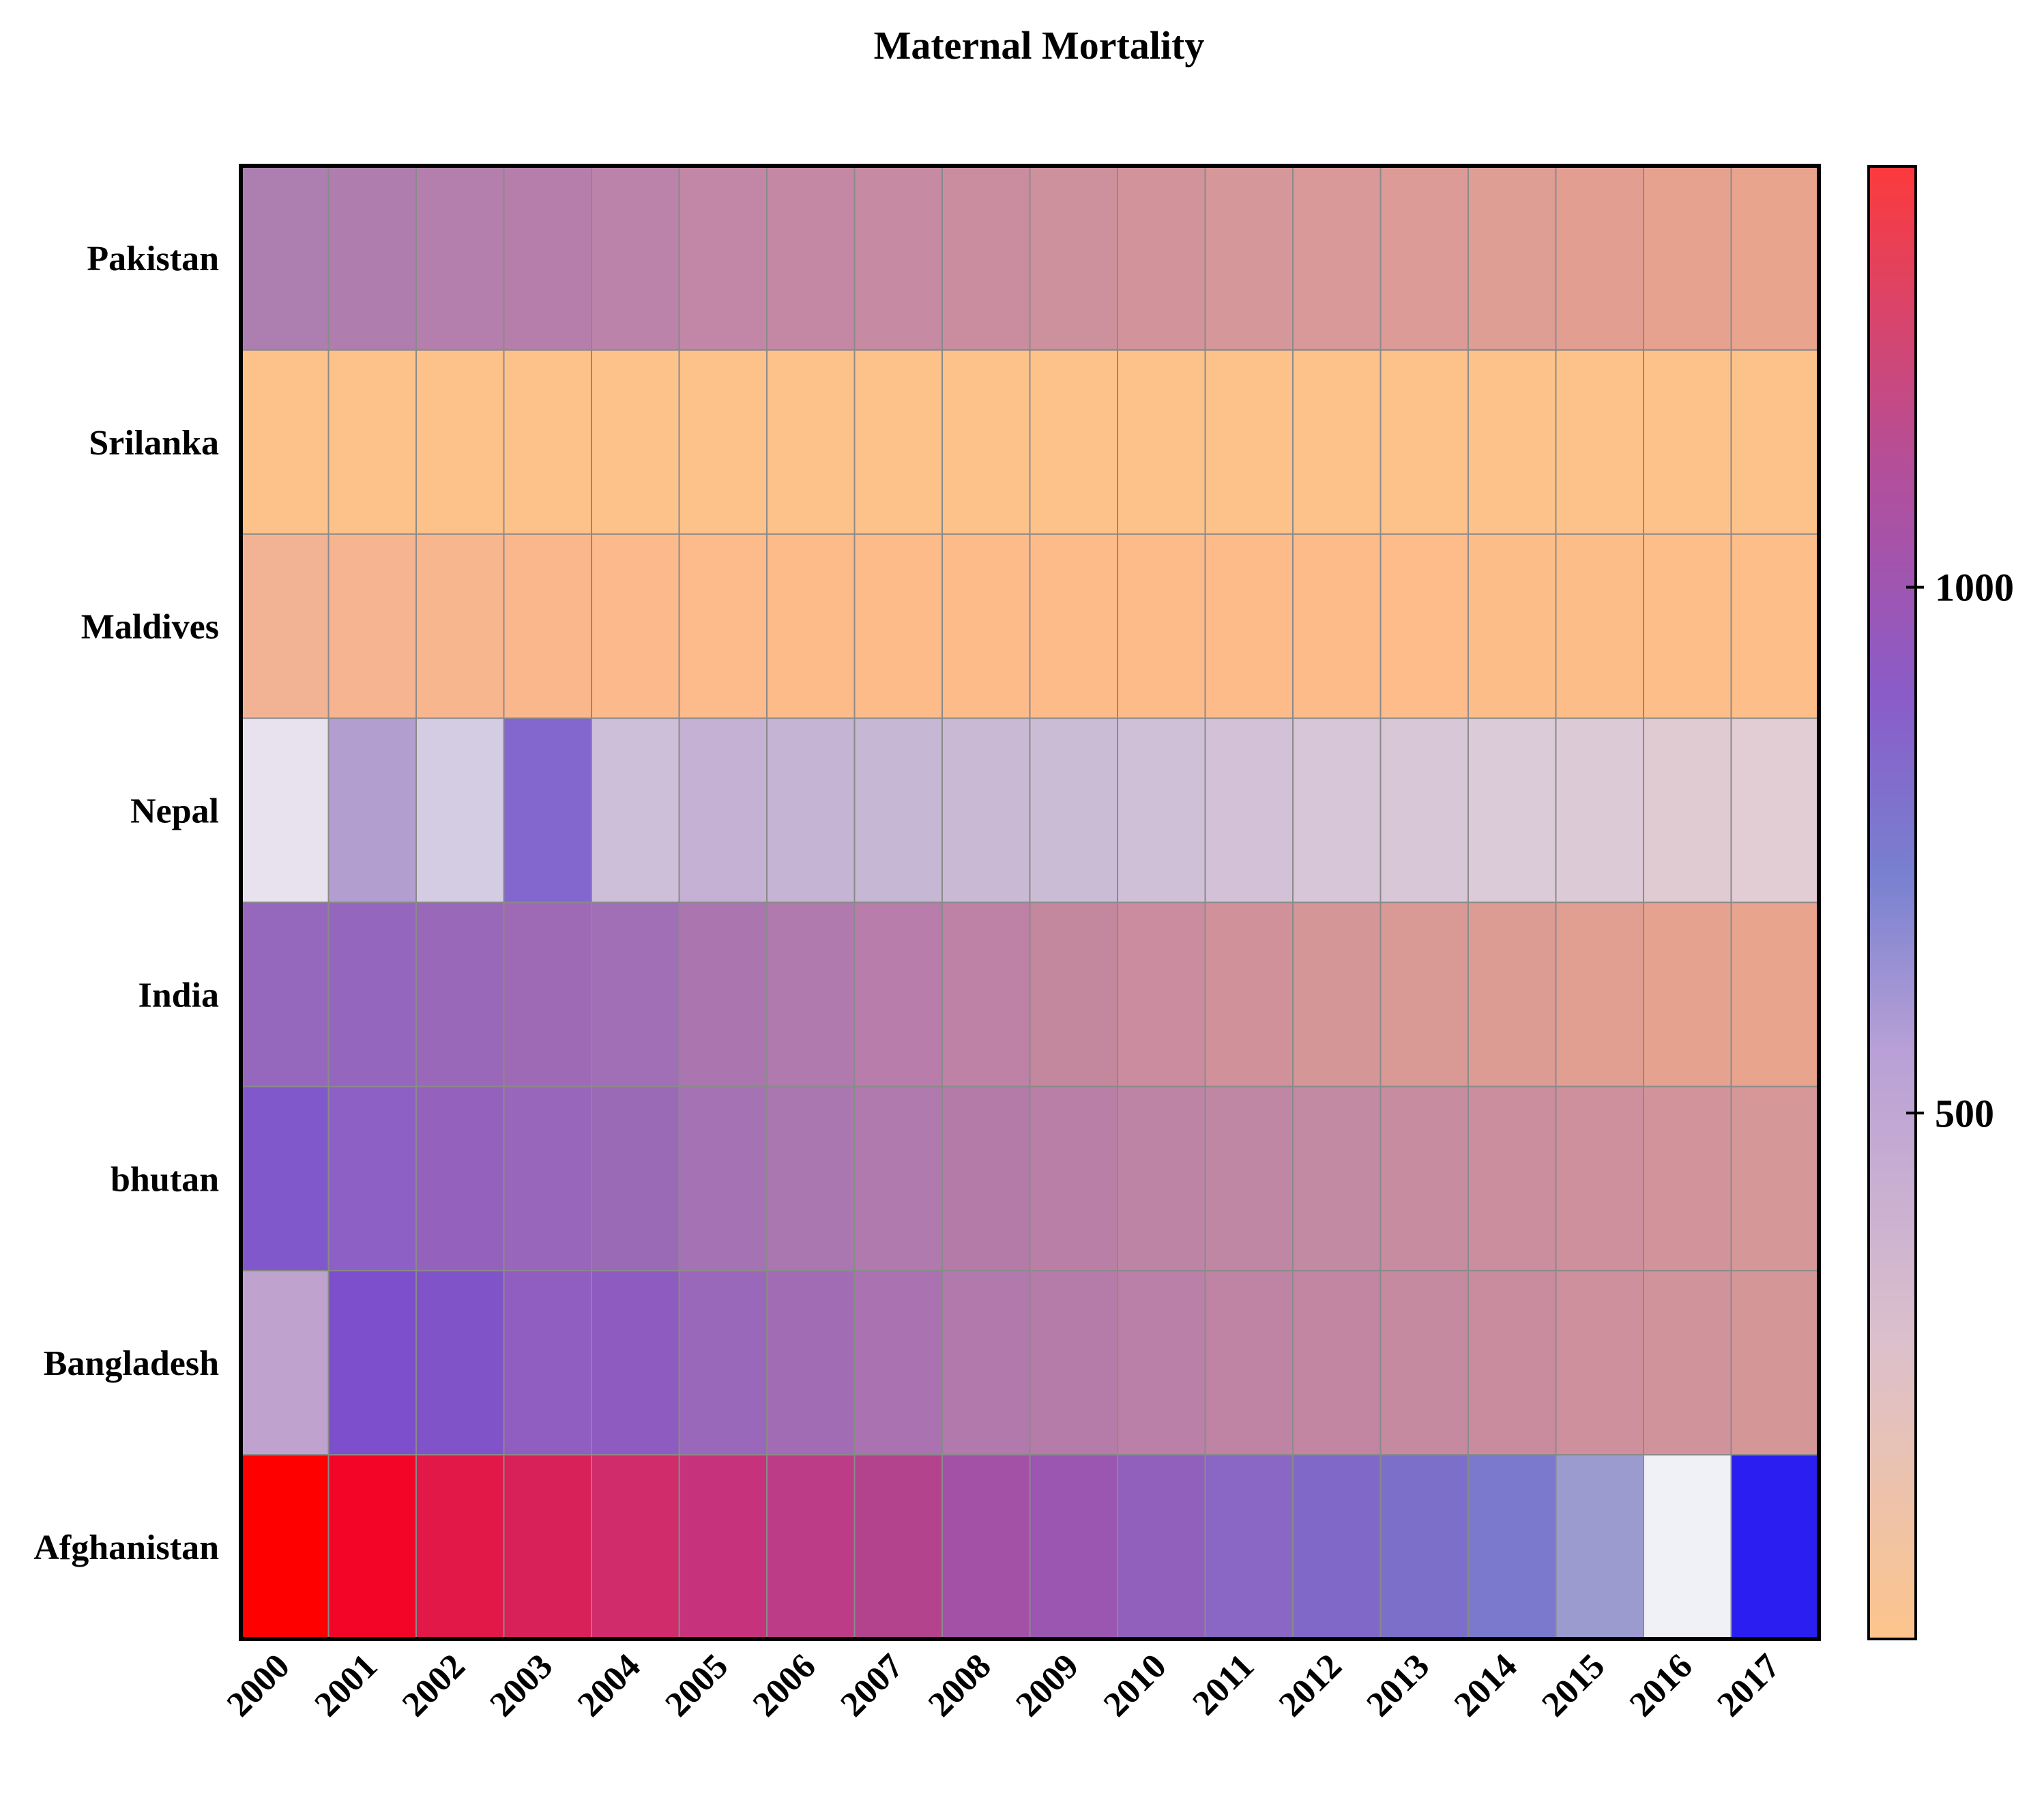 Image resolution: width=2044 pixels, height=1800 pixels. Describe the element at coordinates (1398, 1685) in the screenshot. I see `column-label: 2013` at that location.